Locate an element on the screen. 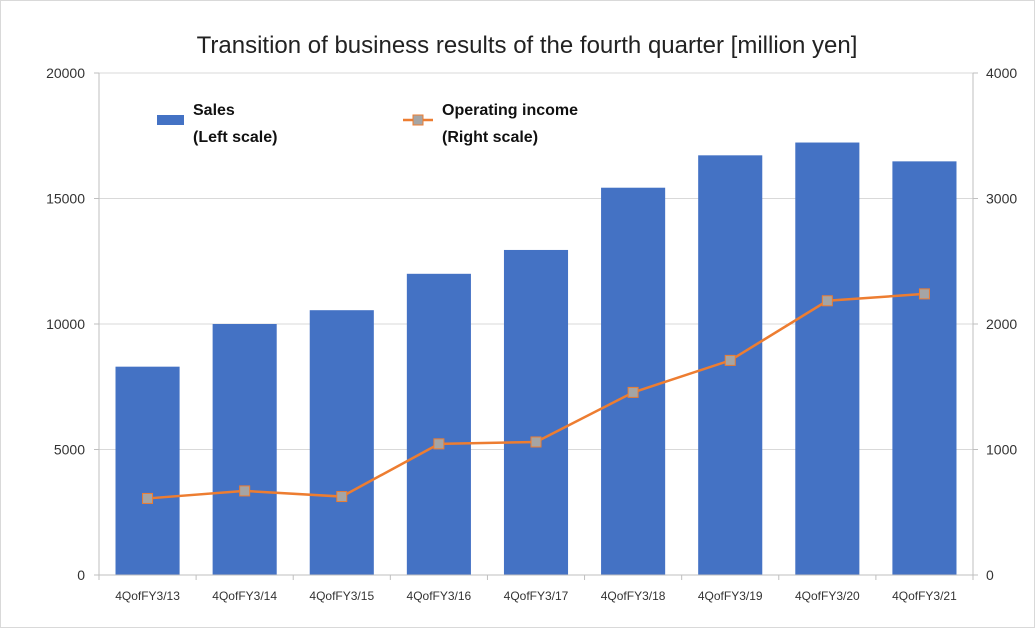  x-category-label: 4QofFY3/19 is located at coordinates (730, 596).